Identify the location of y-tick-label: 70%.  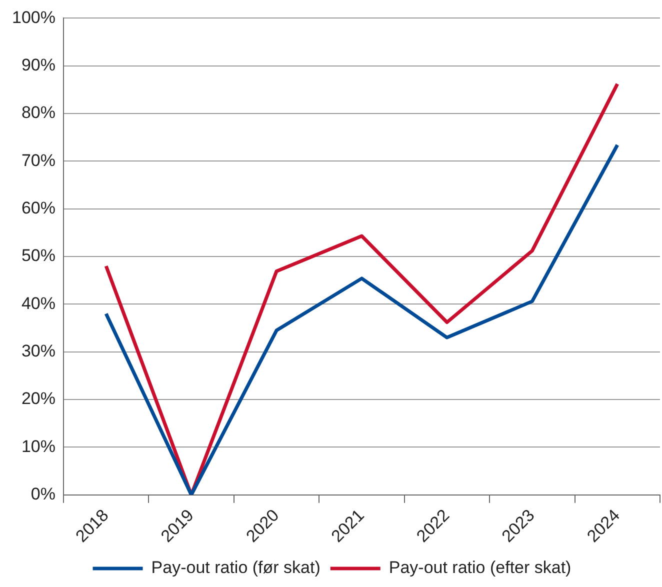
(38, 160).